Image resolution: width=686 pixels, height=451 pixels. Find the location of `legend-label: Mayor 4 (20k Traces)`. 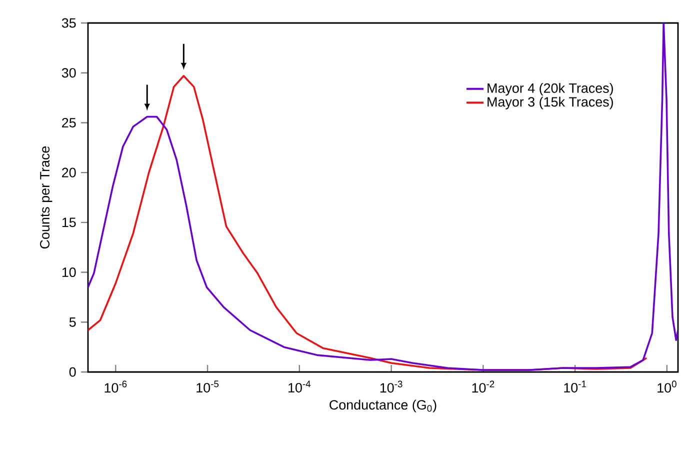

legend-label: Mayor 4 (20k Traces) is located at coordinates (550, 89).